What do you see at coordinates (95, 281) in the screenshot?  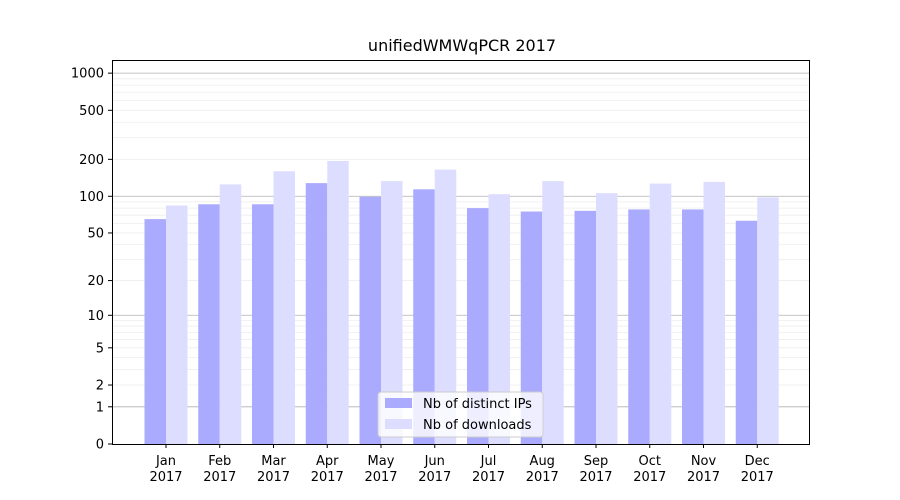 I see `y-tick-label: 20` at bounding box center [95, 281].